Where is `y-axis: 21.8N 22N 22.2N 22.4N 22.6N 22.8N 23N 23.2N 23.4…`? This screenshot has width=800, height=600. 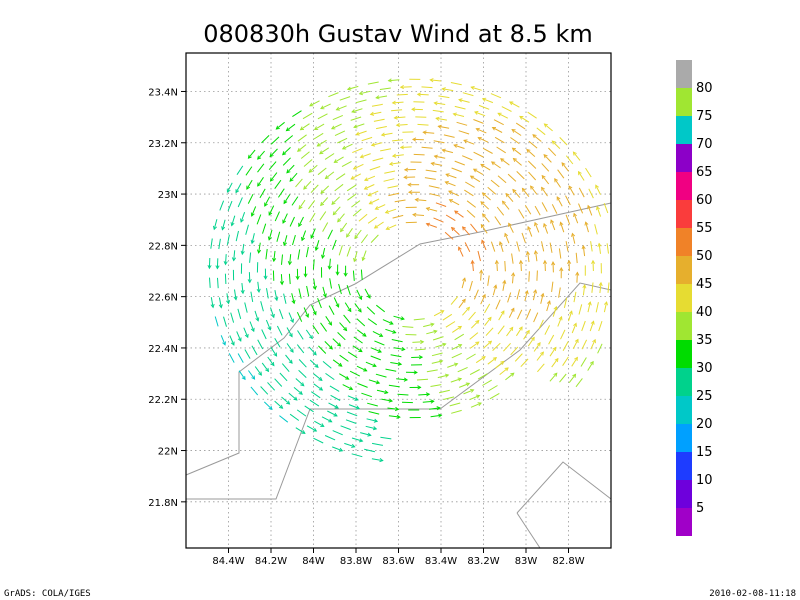 y-axis: 21.8N 22N 22.2N 22.4N 22.6N 22.8N 23N 23.2N 23.4… is located at coordinates (167, 298).